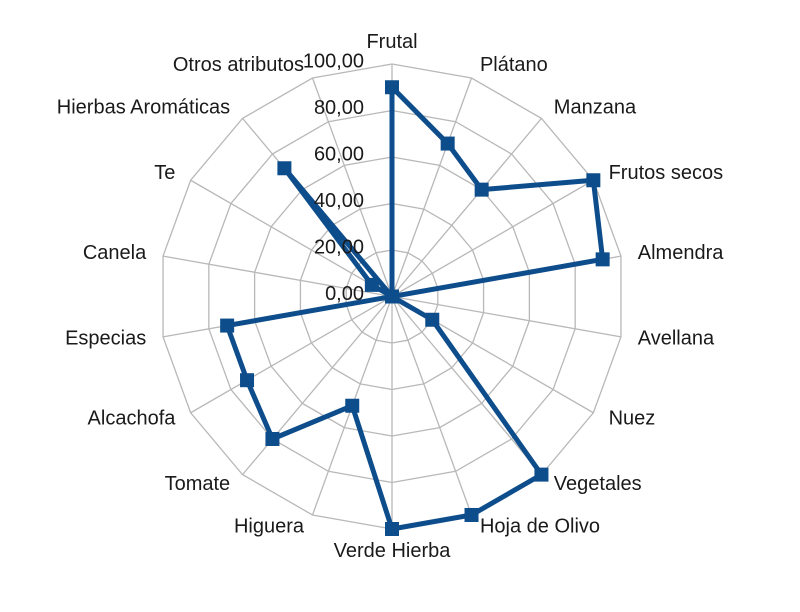 The height and width of the screenshot is (612, 800). Describe the element at coordinates (143, 108) in the screenshot. I see `category-label: Hierbas Aromáticas` at that location.